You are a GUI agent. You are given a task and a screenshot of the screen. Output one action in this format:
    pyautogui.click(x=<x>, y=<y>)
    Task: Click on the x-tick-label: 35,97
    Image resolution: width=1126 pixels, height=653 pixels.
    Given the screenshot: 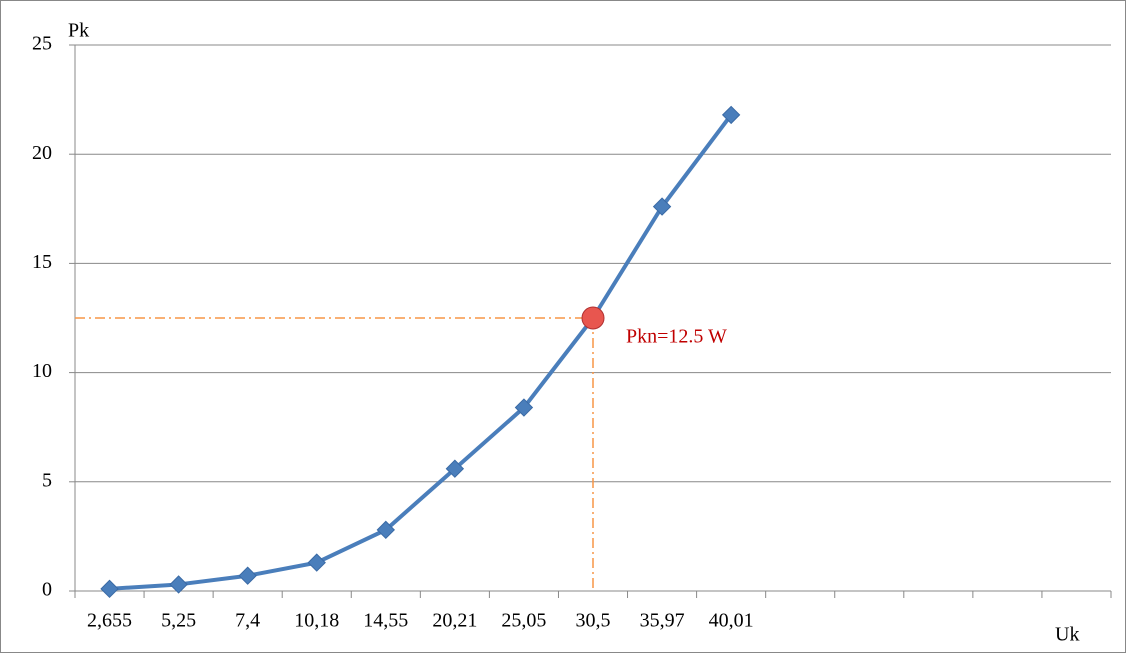 What is the action you would take?
    pyautogui.click(x=662, y=621)
    